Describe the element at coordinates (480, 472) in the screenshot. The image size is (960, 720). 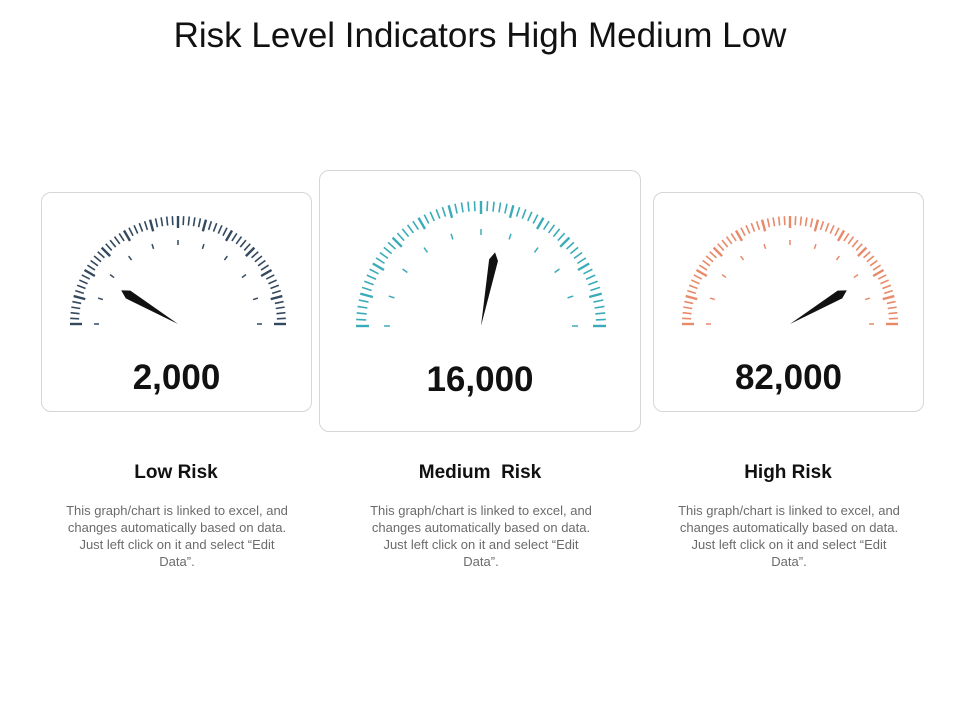
I see `gauge-label-medium: Medium Risk` at that location.